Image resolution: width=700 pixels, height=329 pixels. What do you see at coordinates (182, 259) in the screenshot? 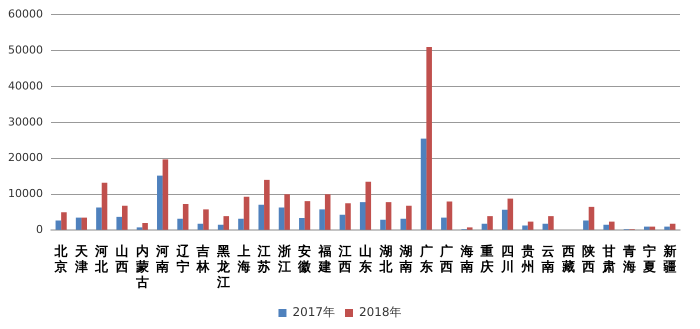
I see `x-tick-label: 辽宁` at bounding box center [182, 259].